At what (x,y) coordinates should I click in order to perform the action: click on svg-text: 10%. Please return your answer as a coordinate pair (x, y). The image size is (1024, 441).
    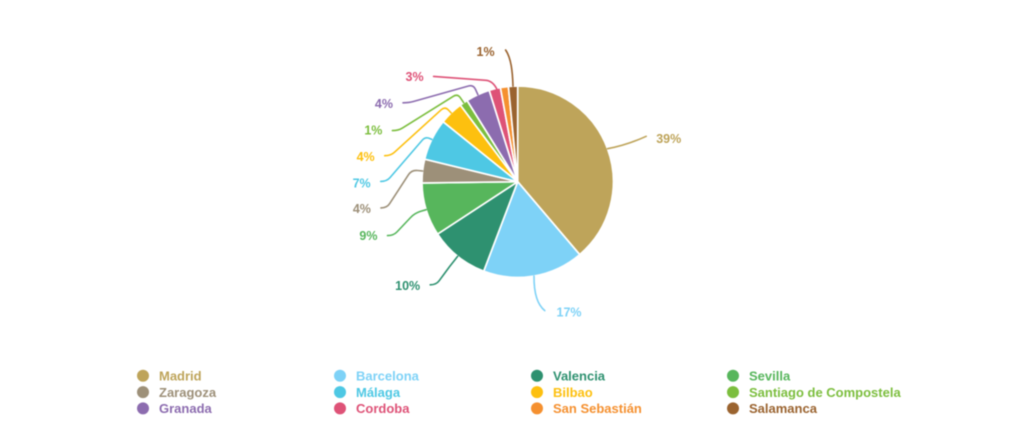
    Looking at the image, I should click on (407, 286).